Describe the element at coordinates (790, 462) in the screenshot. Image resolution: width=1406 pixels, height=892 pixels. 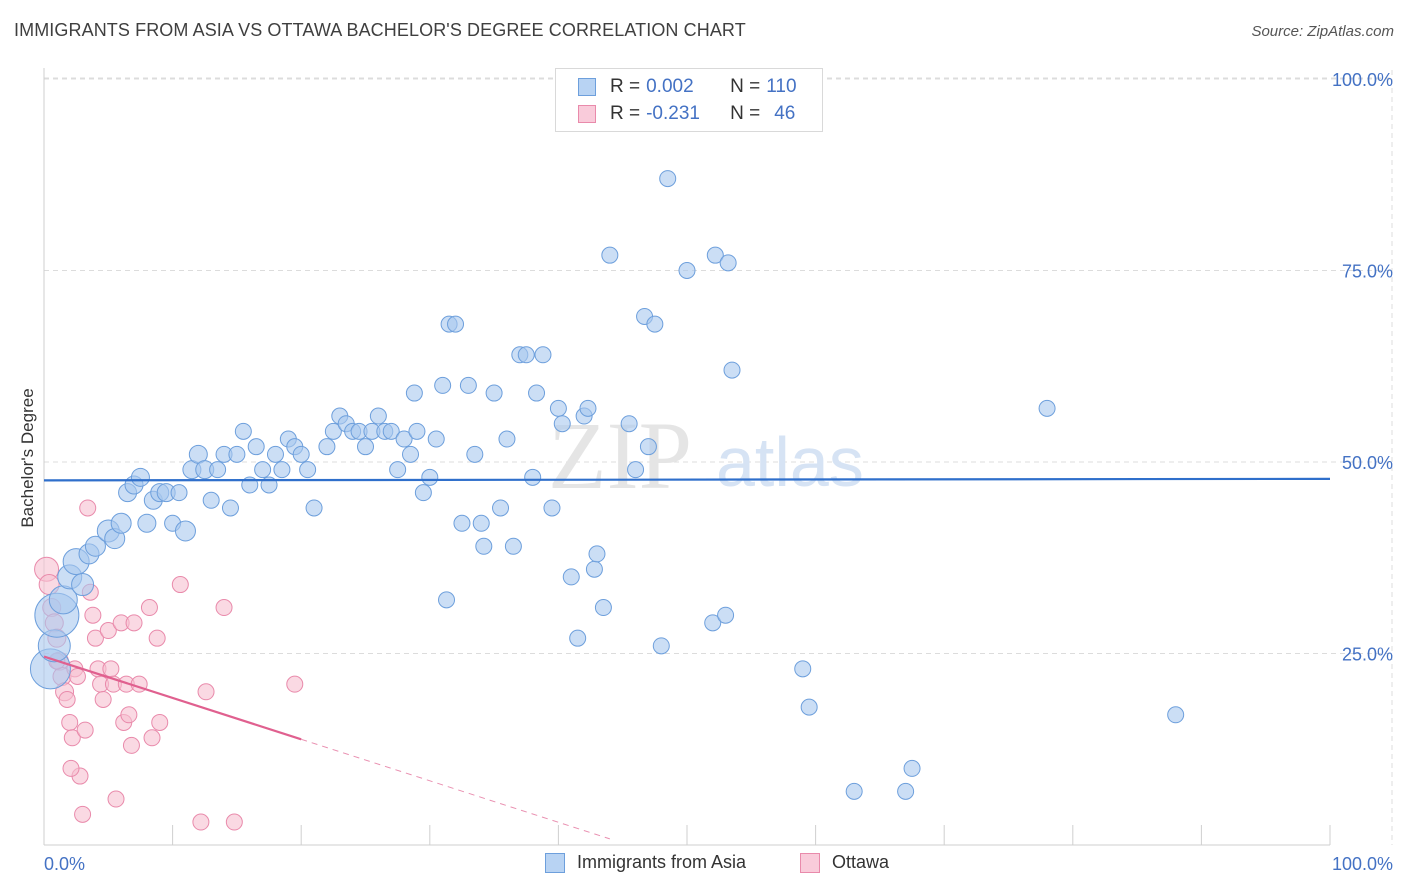
I see `watermark-atlas: atlas` at that location.